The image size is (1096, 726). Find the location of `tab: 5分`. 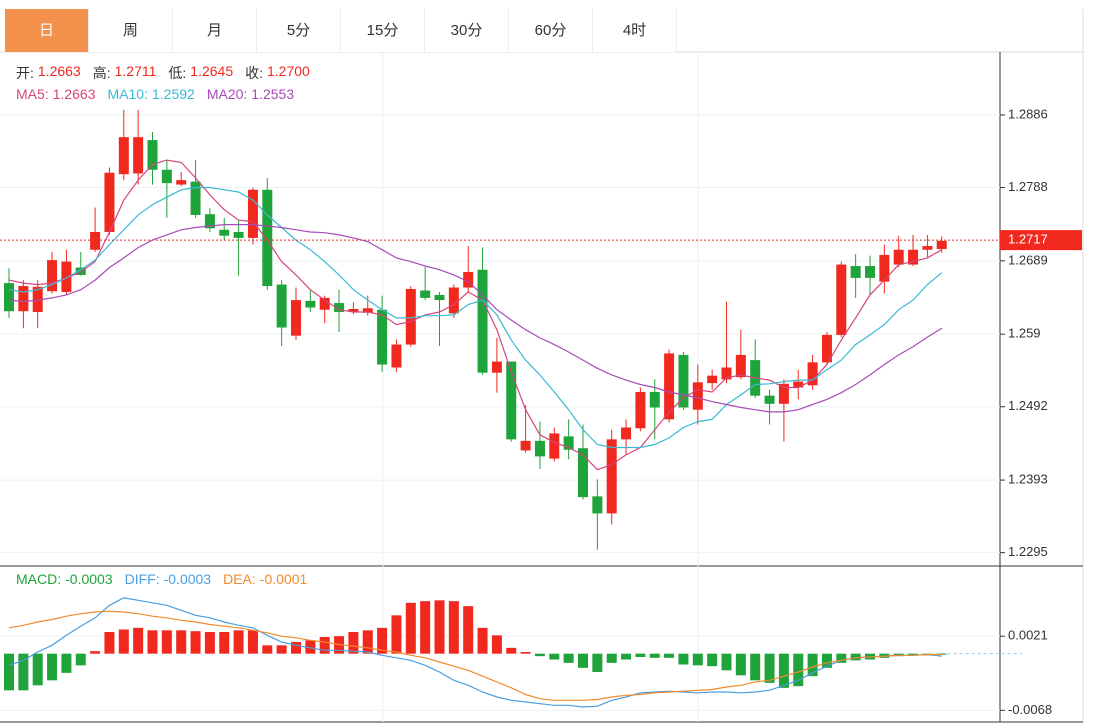

tab: 5分 is located at coordinates (299, 30).